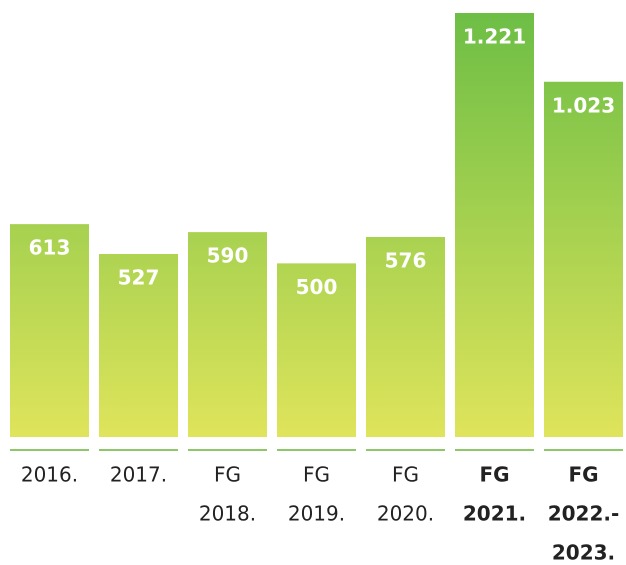 The image size is (626, 565). Describe the element at coordinates (494, 514) in the screenshot. I see `x-tick-label: 2021.` at that location.